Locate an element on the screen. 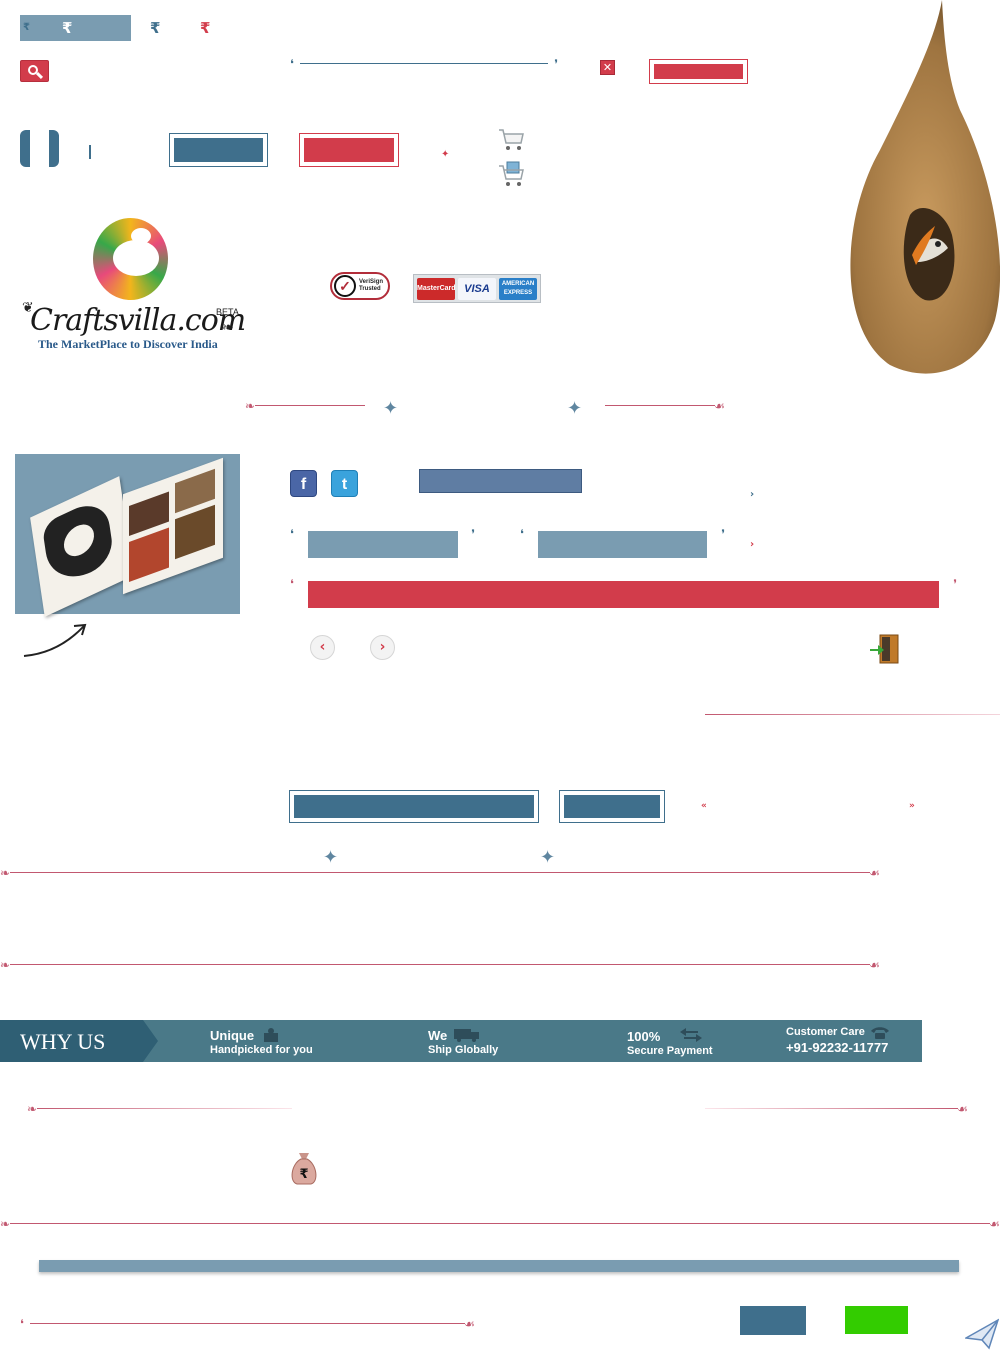 The width and height of the screenshot is (1000, 1350). money-bag-icon: ₹ is located at coordinates (304, 1169).